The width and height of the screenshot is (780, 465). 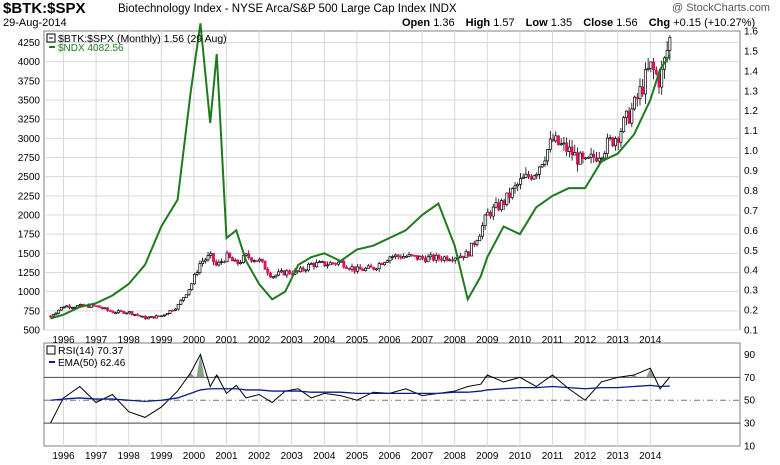 I want to click on price-x-tick-label: 2005, so click(x=357, y=340).